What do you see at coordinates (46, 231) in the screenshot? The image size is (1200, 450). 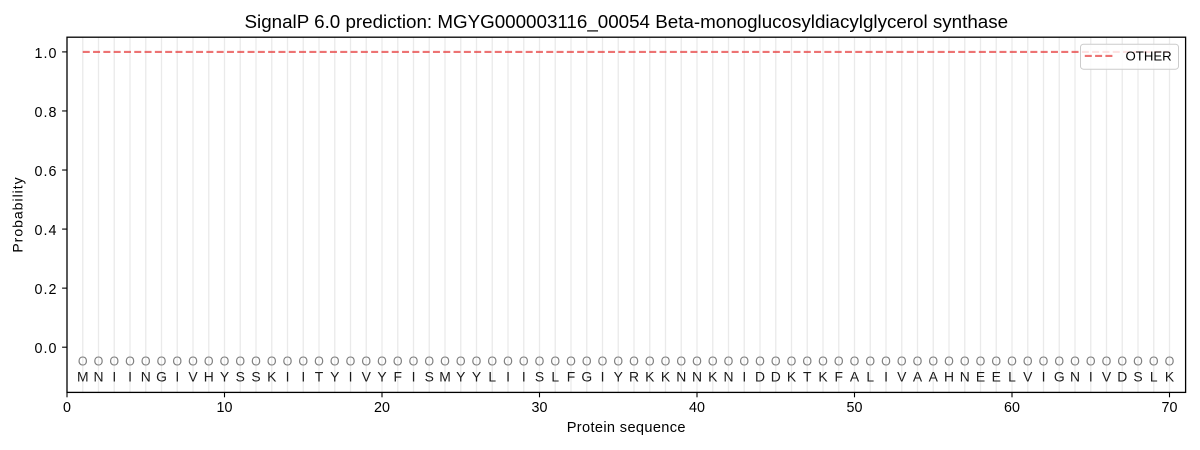 I see `svg-text: 0.4` at bounding box center [46, 231].